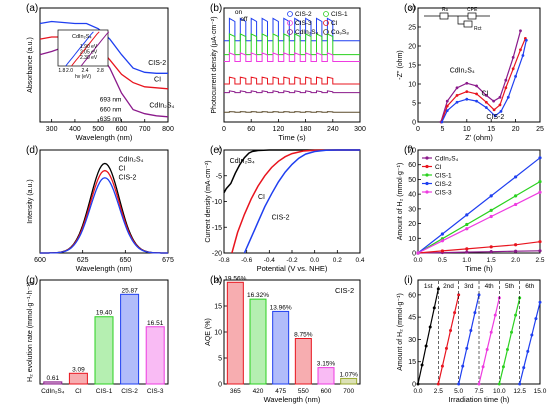 Image resolution: width=554 pixels, height=416 pixels. I want to click on sample-label: CIS-2, so click(344, 290).